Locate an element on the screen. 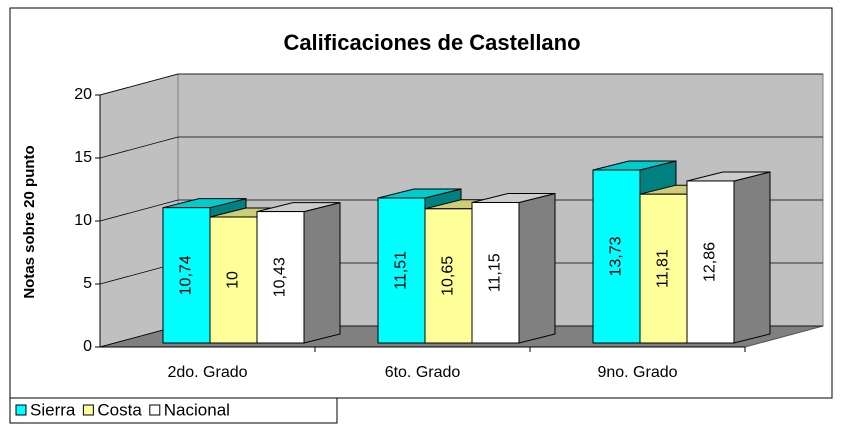 The width and height of the screenshot is (841, 425). x-tick-label: 9no. Grado is located at coordinates (637, 372).